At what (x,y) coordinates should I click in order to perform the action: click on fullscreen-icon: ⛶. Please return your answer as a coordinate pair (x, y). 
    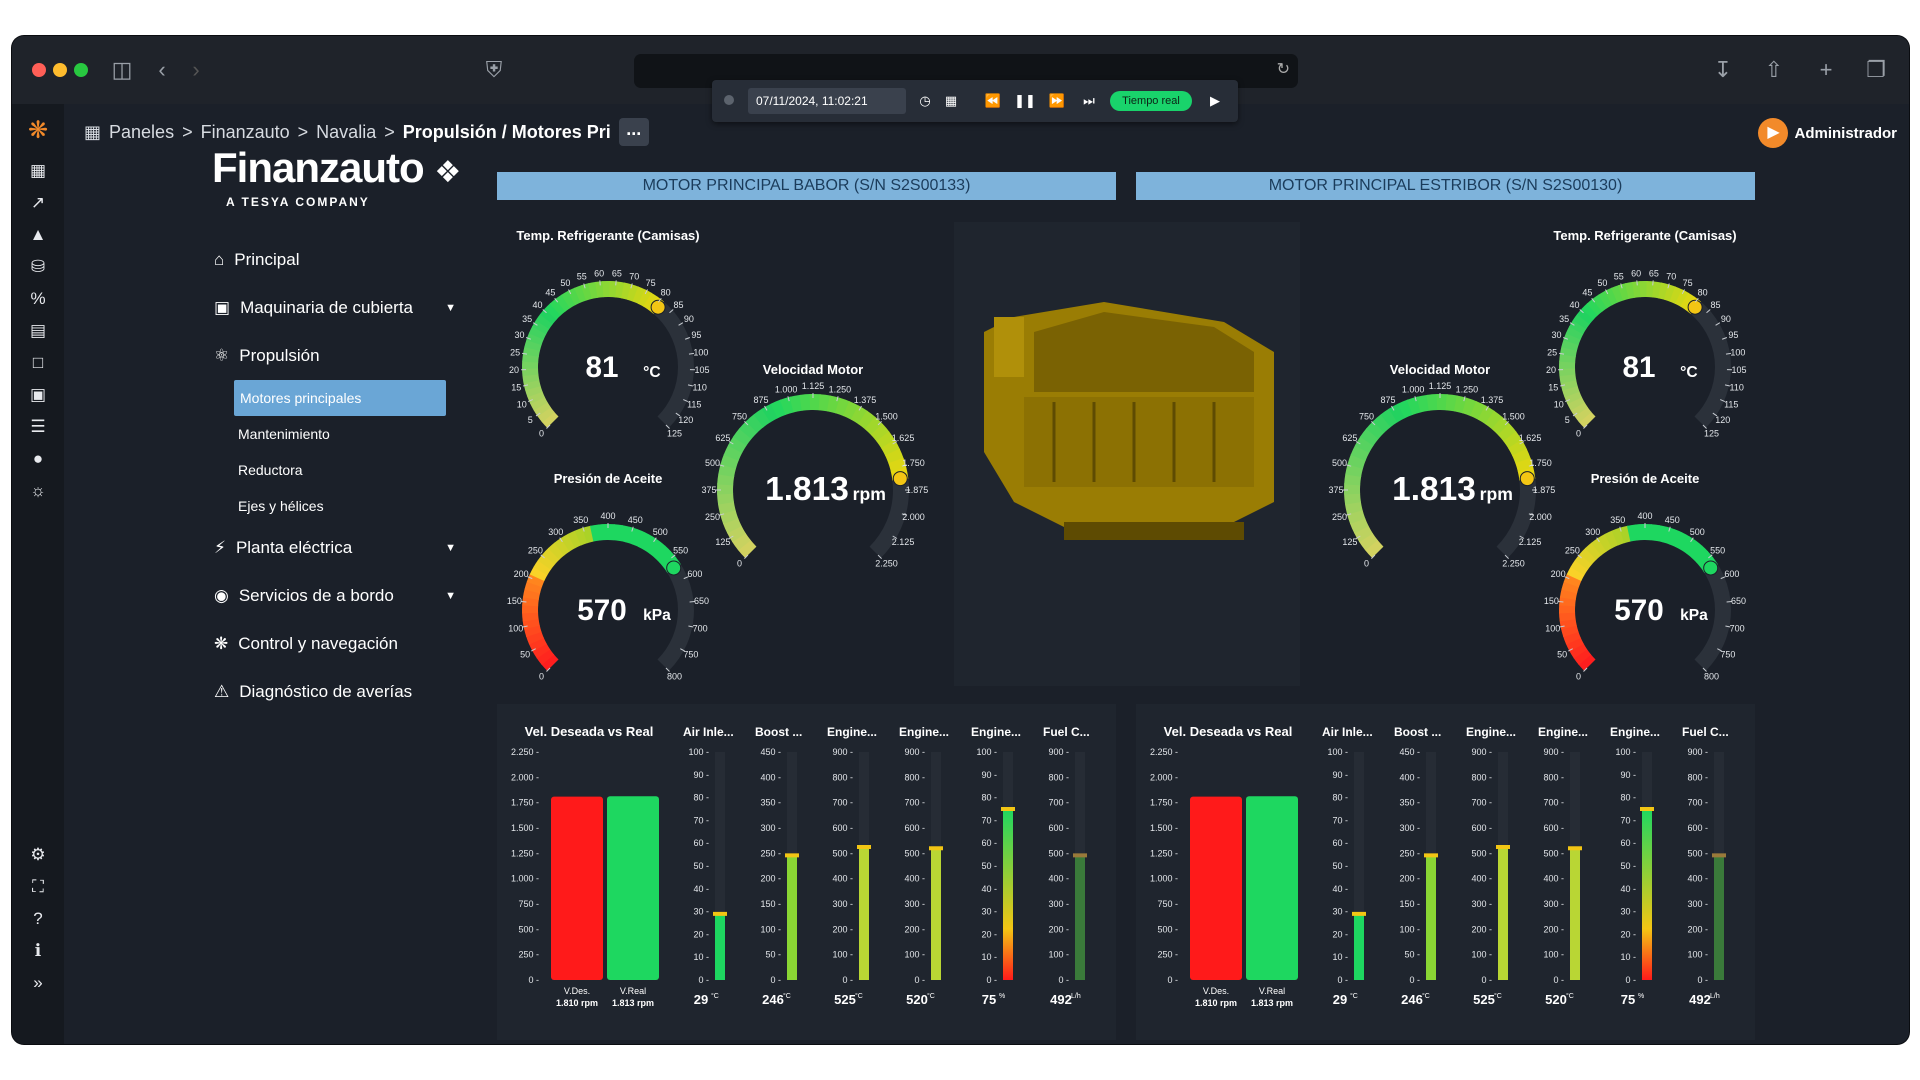
    Looking at the image, I should click on (38, 886).